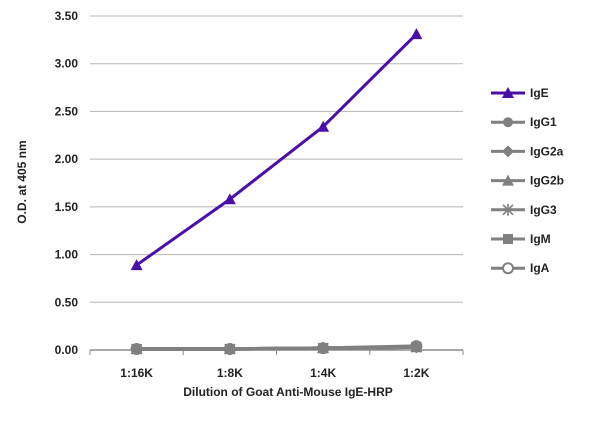 The image size is (600, 421). Describe the element at coordinates (230, 373) in the screenshot. I see `x-tick-label: 1:8K` at that location.